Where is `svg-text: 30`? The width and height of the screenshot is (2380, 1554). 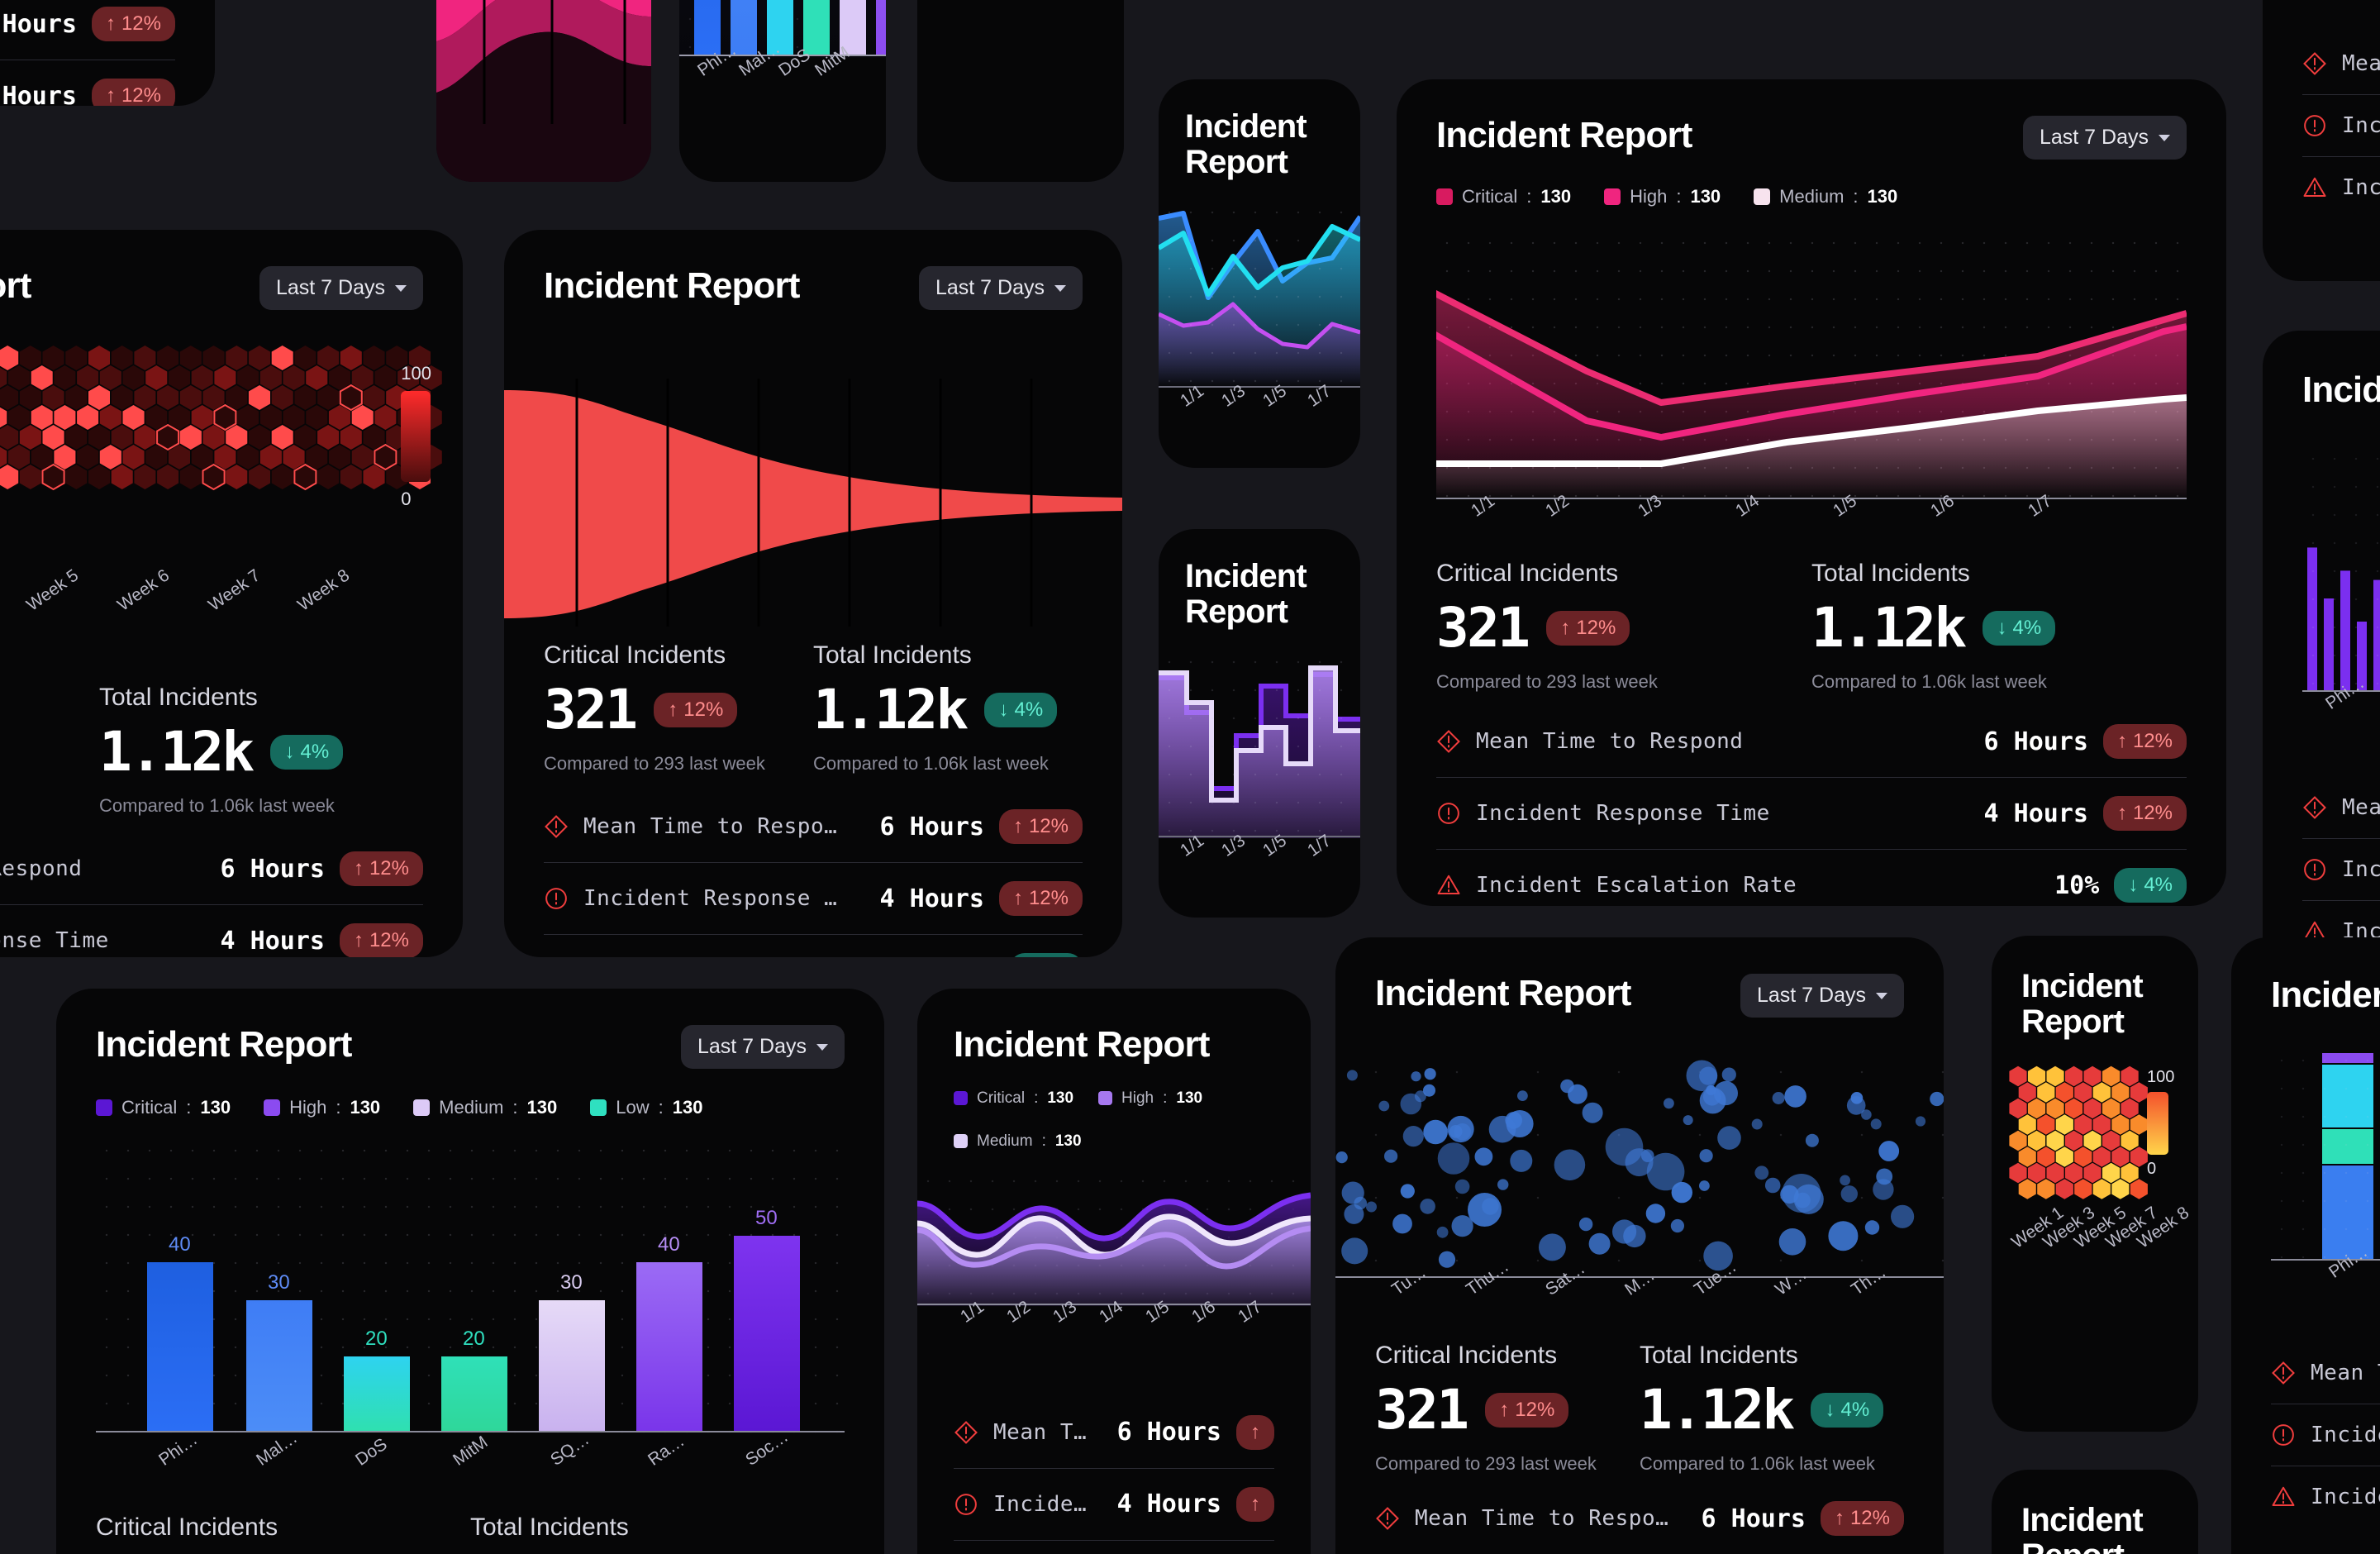
svg-text: 30 is located at coordinates (279, 1282).